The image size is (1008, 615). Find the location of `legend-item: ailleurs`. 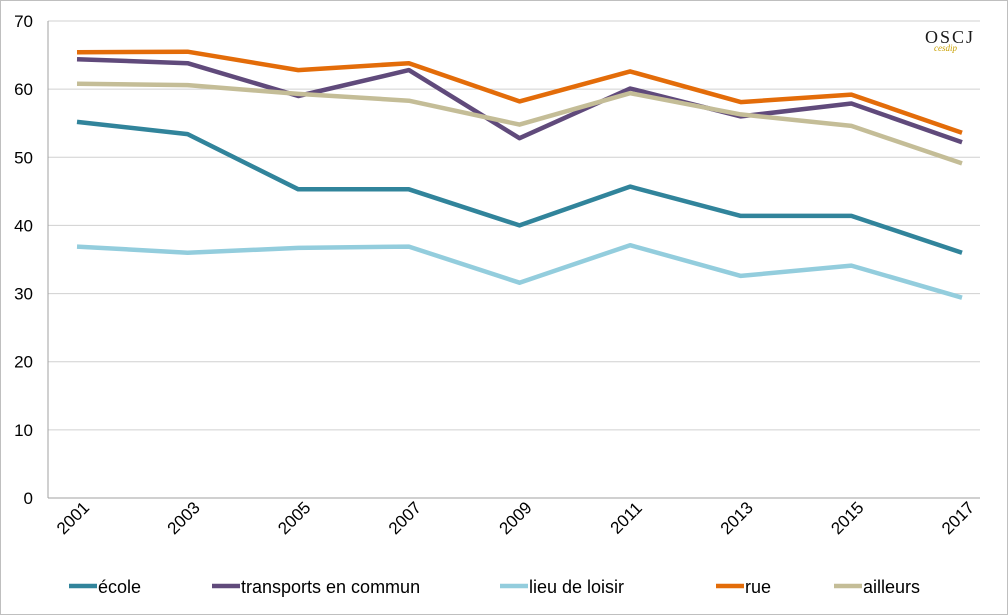

legend-item: ailleurs is located at coordinates (877, 587).